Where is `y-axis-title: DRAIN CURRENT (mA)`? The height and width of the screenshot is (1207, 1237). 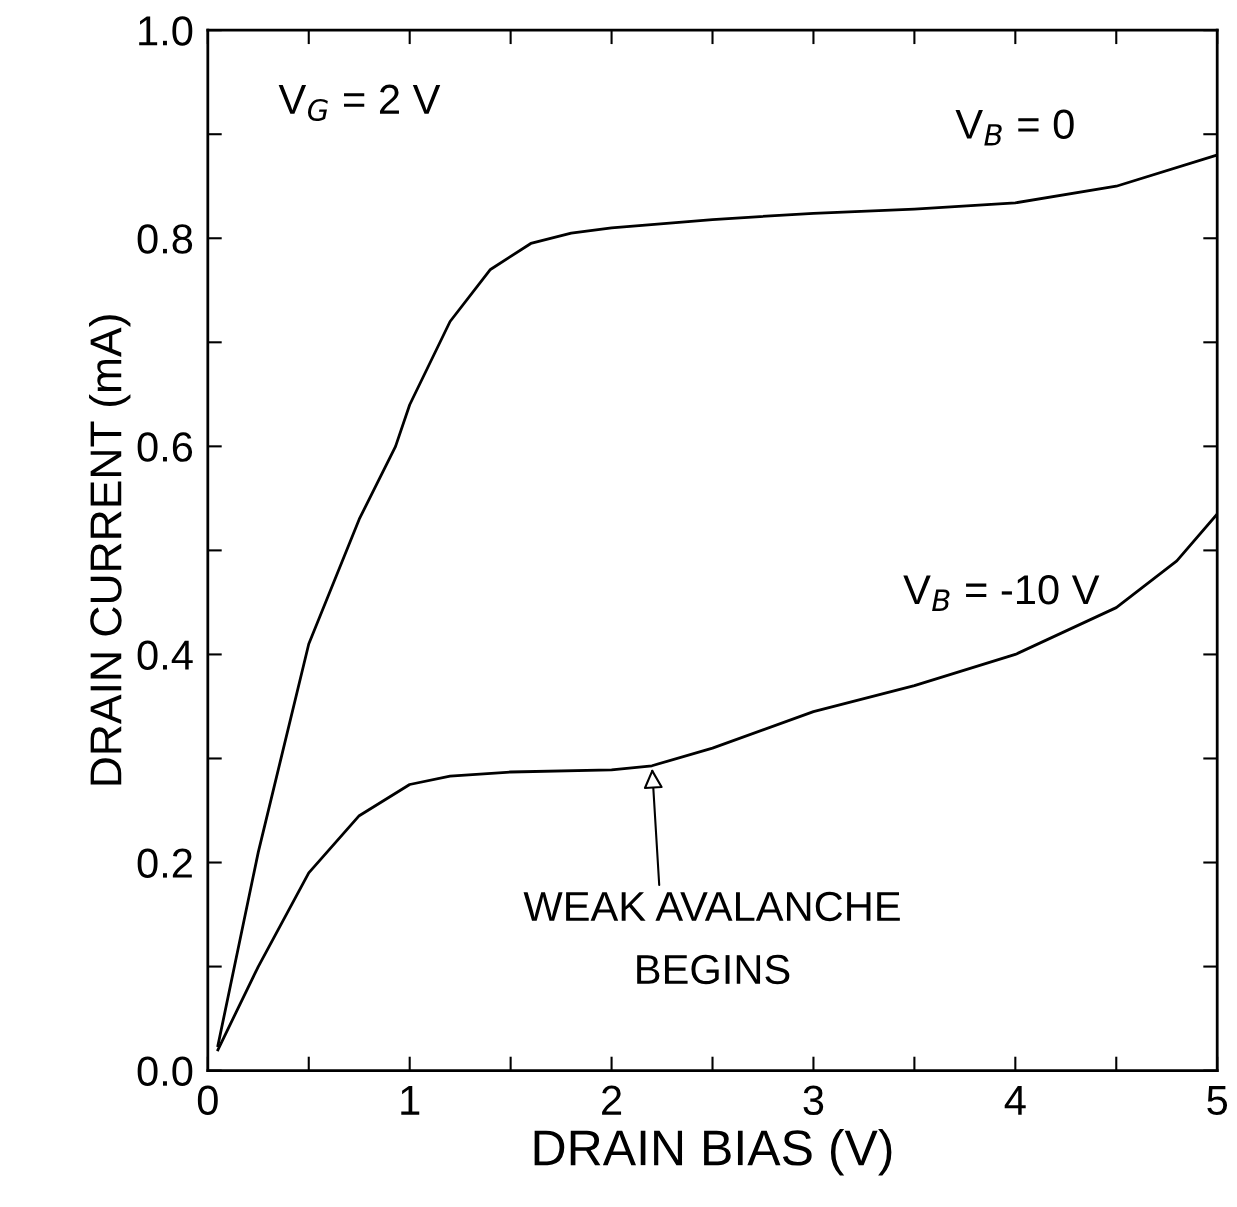 y-axis-title: DRAIN CURRENT (mA) is located at coordinates (110, 550).